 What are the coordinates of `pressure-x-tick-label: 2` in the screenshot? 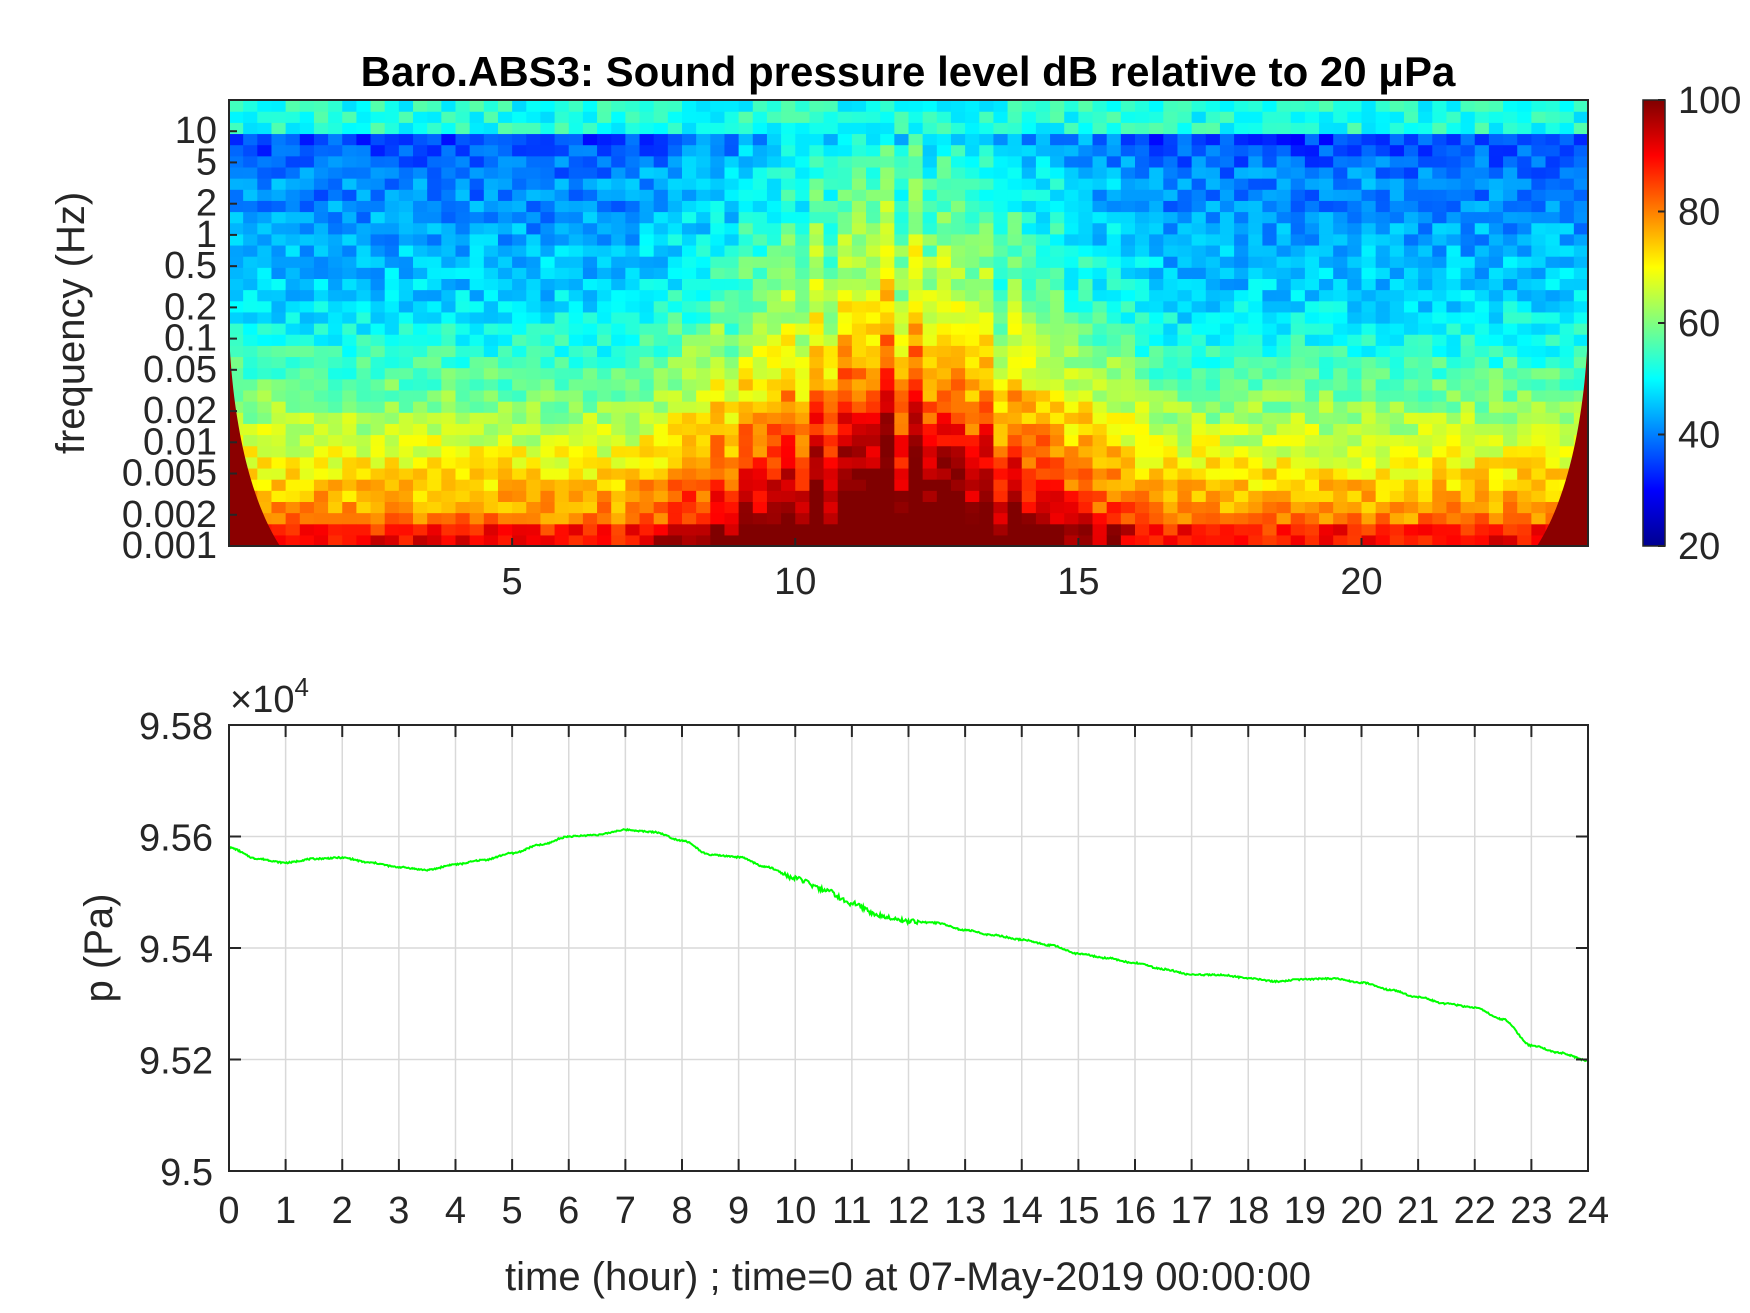 It's located at (342, 1211).